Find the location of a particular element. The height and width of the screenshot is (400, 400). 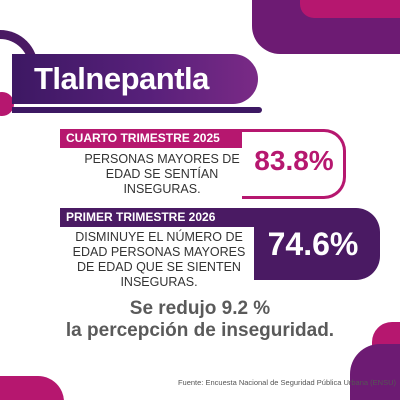

decorative-corner-accent is located at coordinates (350, 9).